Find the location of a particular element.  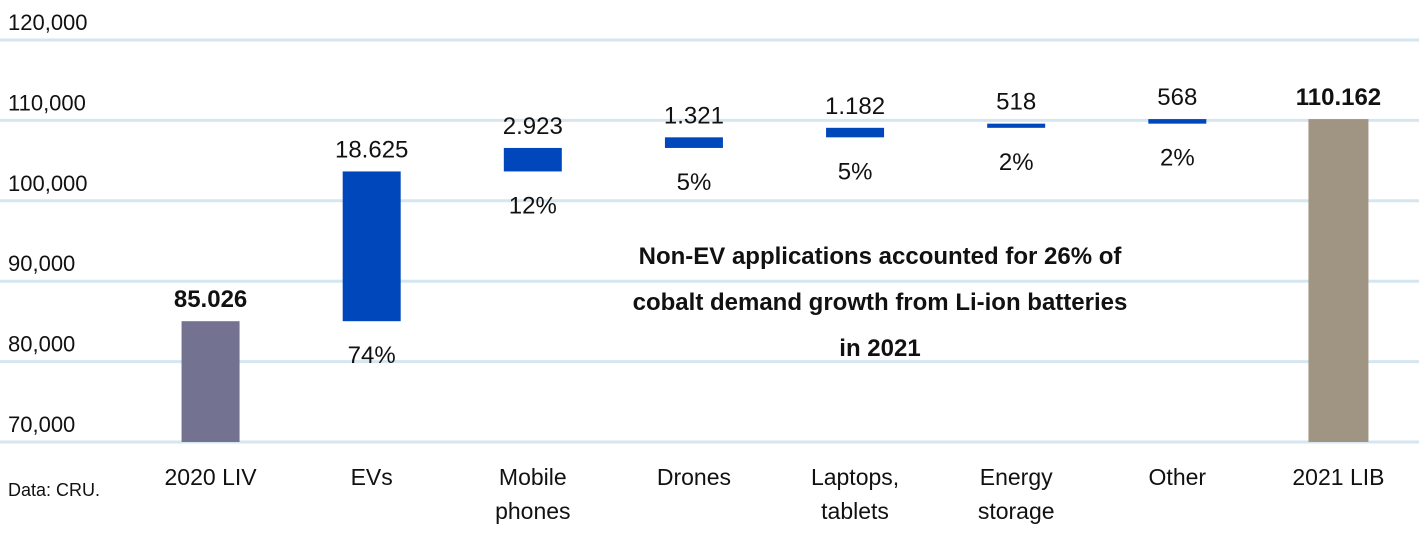

value-label: 1.321 is located at coordinates (694, 115).